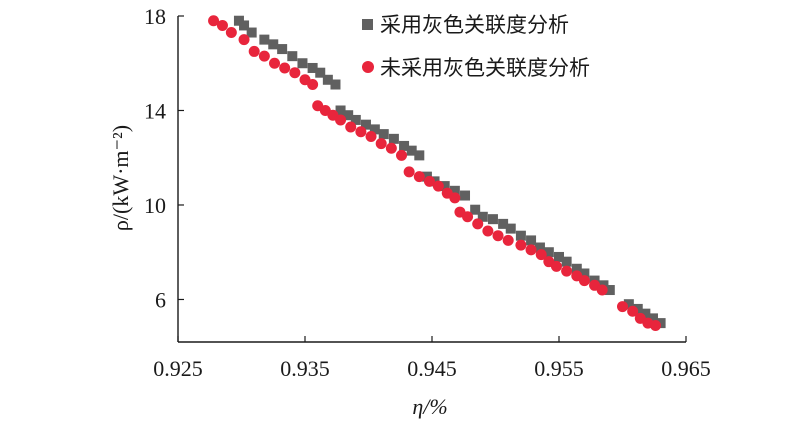 The width and height of the screenshot is (800, 422). What do you see at coordinates (485, 68) in the screenshot?
I see `legend-label-no-gray-relational: 未采用灰色关联度分析` at bounding box center [485, 68].